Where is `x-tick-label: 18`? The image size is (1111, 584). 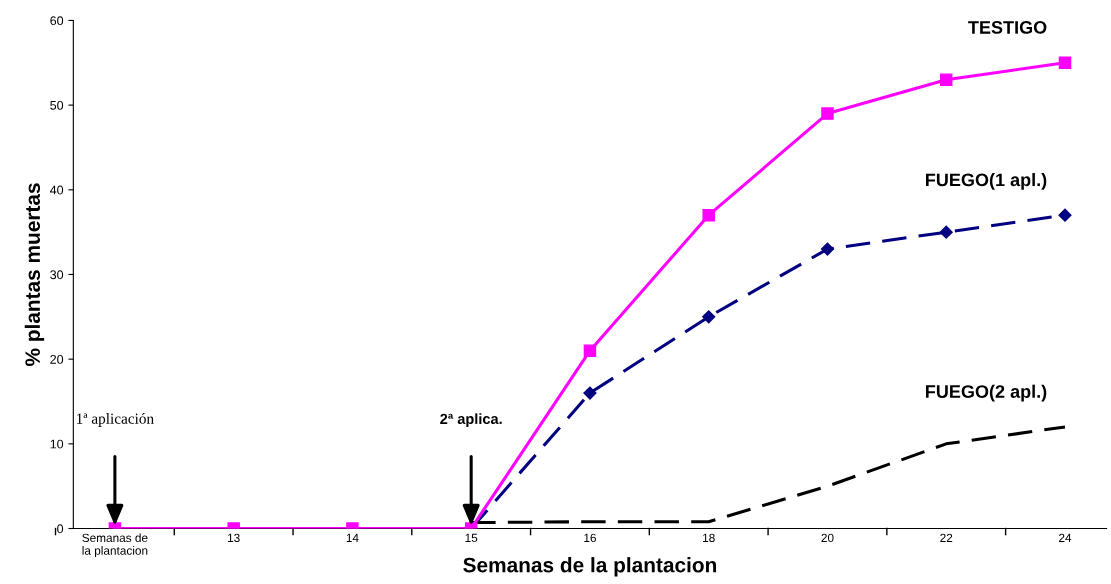
x-tick-label: 18 is located at coordinates (709, 538).